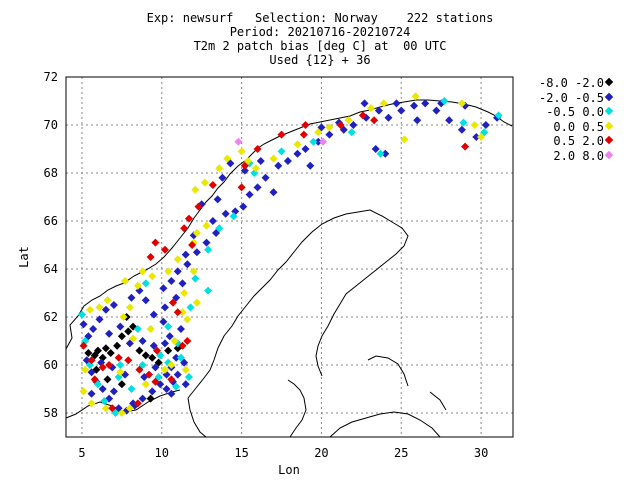 This screenshot has width=640, height=480. I want to click on legend-item: -2.0 -0.5, so click(567, 98).